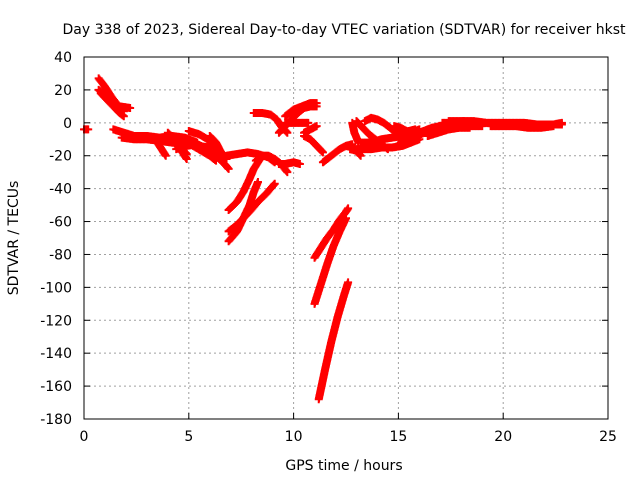  What do you see at coordinates (331, 233) in the screenshot?
I see `series-s26` at bounding box center [331, 233].